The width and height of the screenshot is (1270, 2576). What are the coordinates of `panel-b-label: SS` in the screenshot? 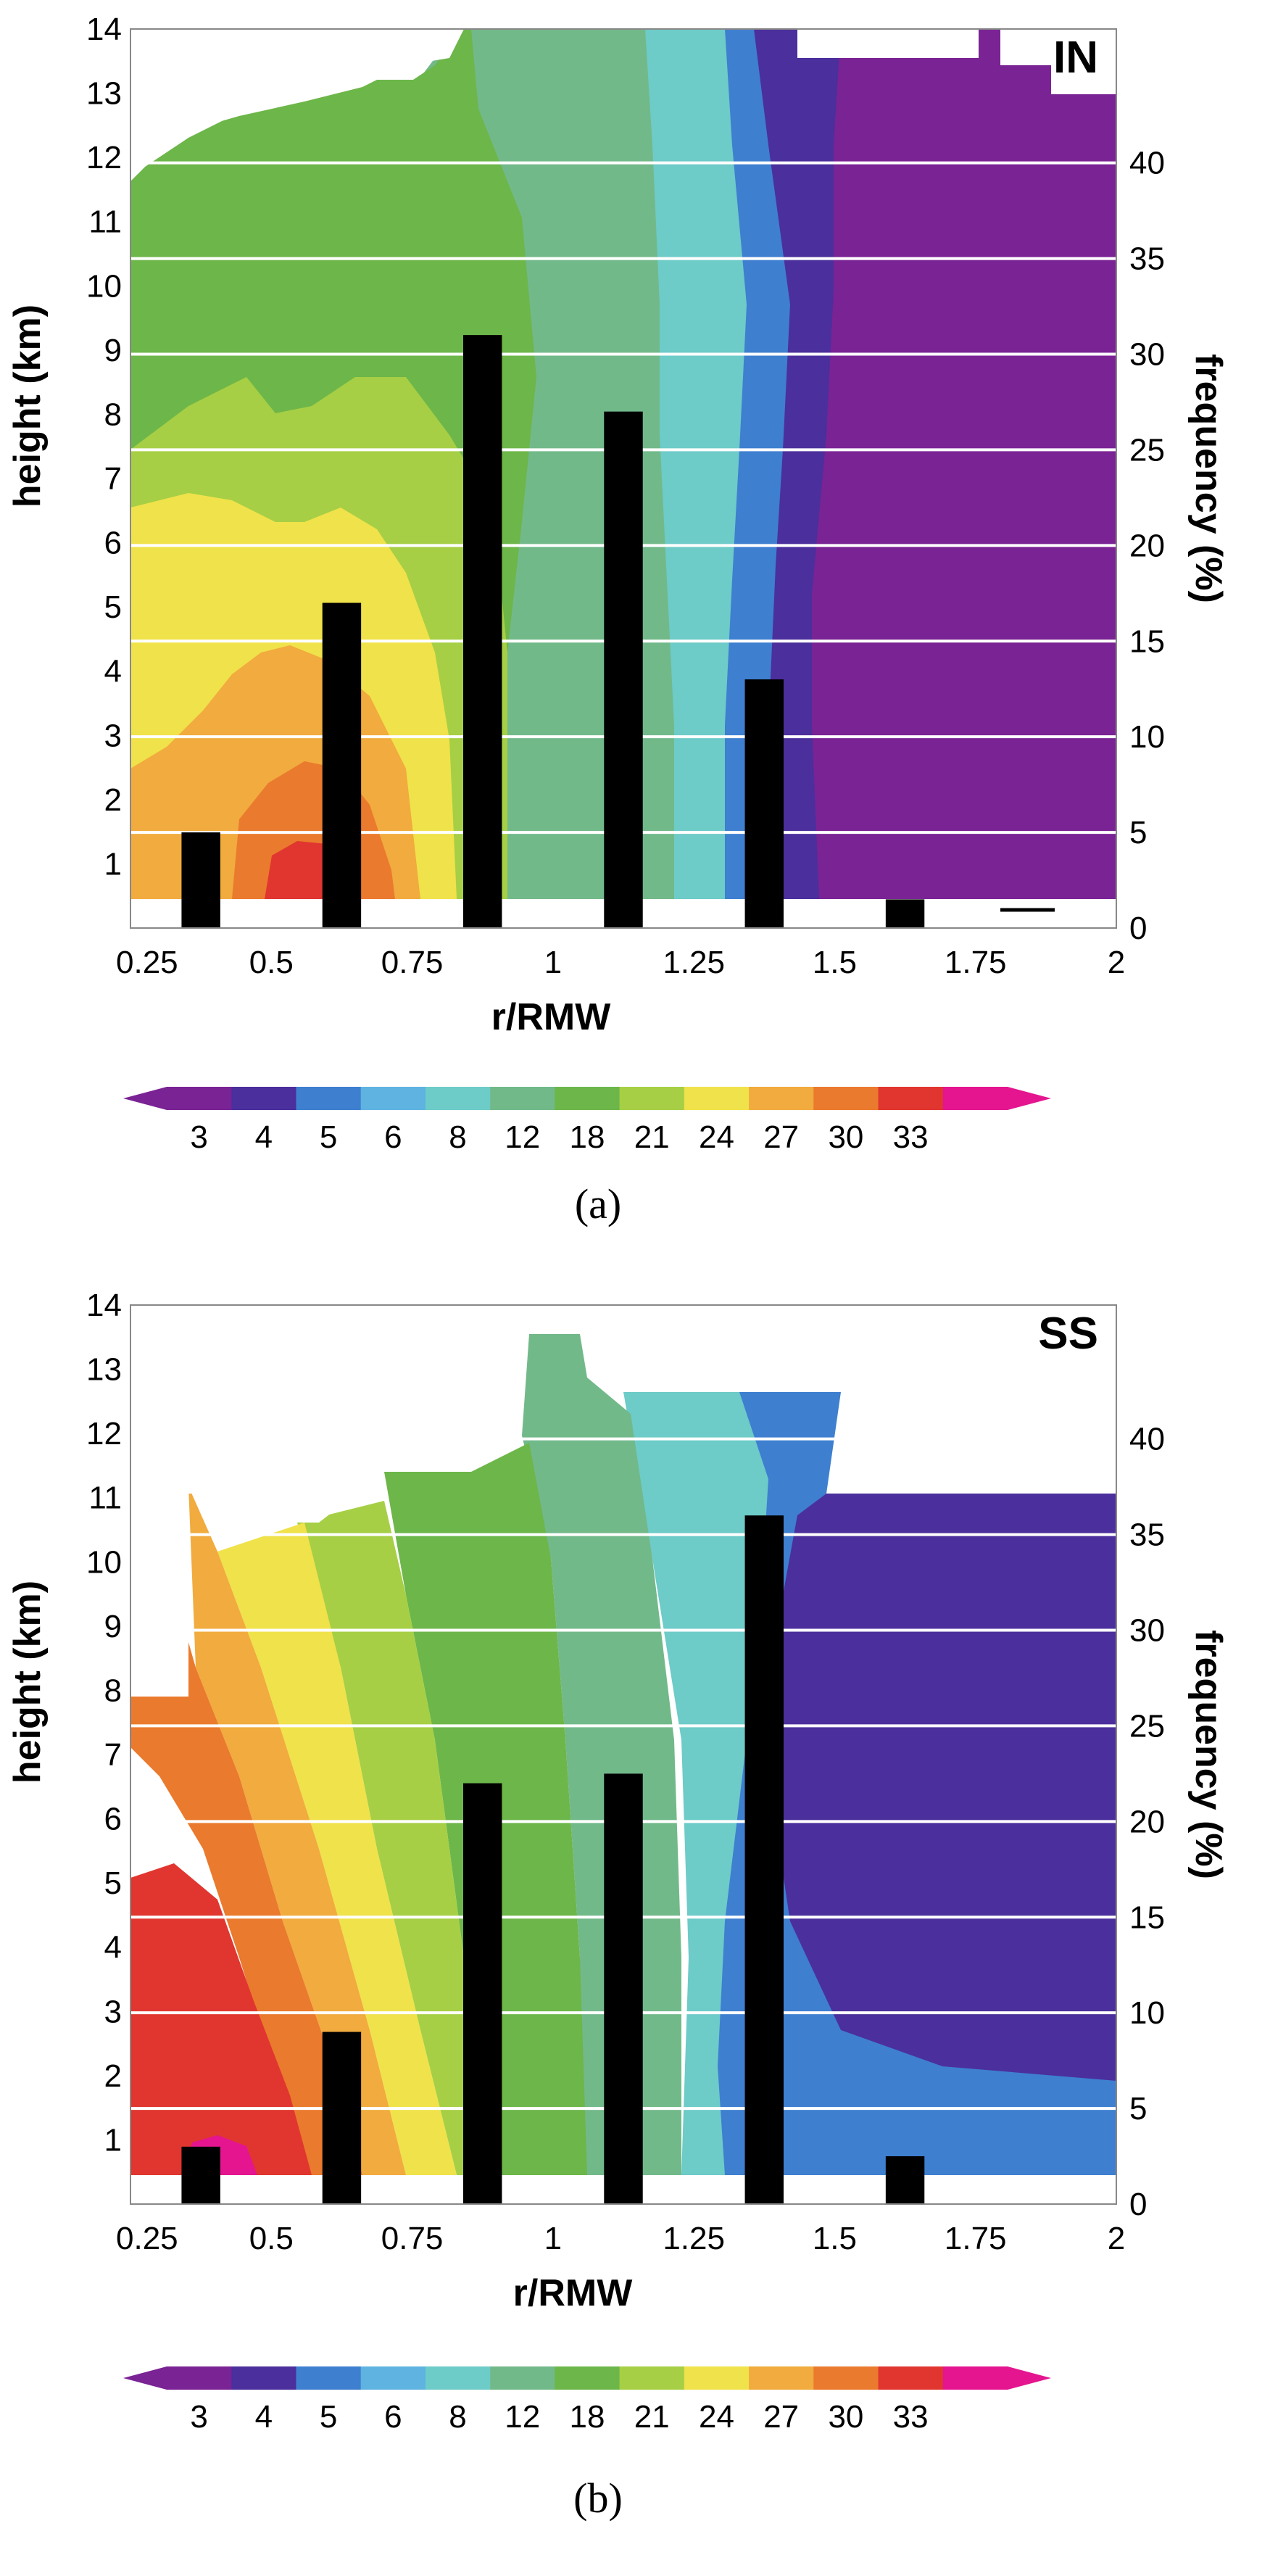 It's located at (1068, 1334).